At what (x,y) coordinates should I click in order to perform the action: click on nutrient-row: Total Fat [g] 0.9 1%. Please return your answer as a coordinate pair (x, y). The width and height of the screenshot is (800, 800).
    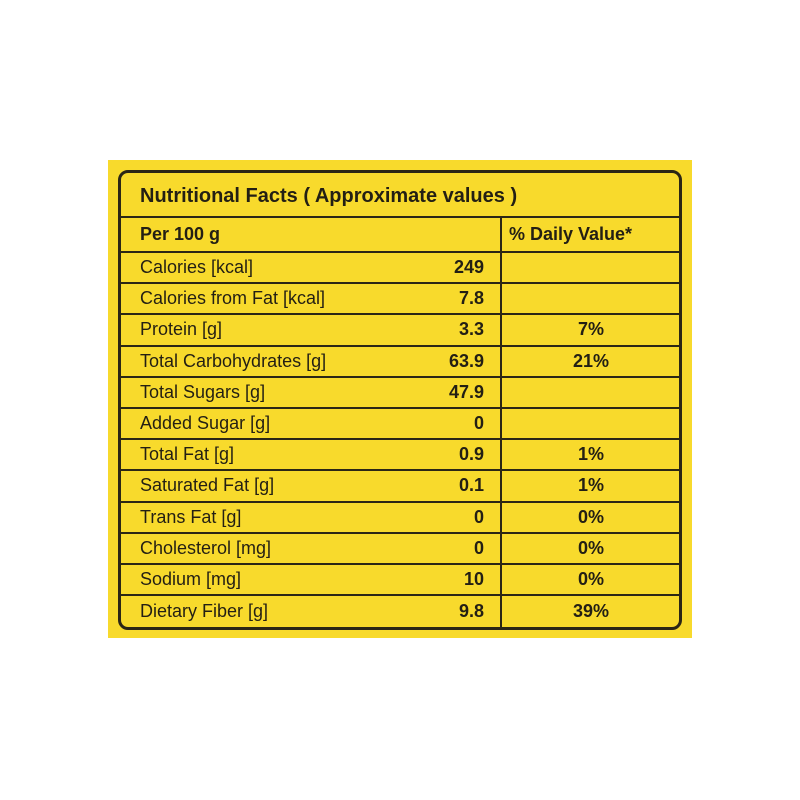
    Looking at the image, I should click on (400, 456).